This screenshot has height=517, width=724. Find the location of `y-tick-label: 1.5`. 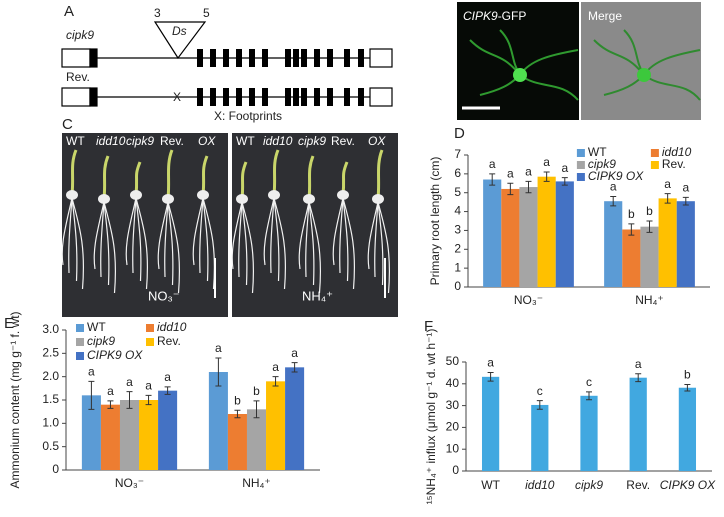

y-tick-label: 1.5 is located at coordinates (50, 399).